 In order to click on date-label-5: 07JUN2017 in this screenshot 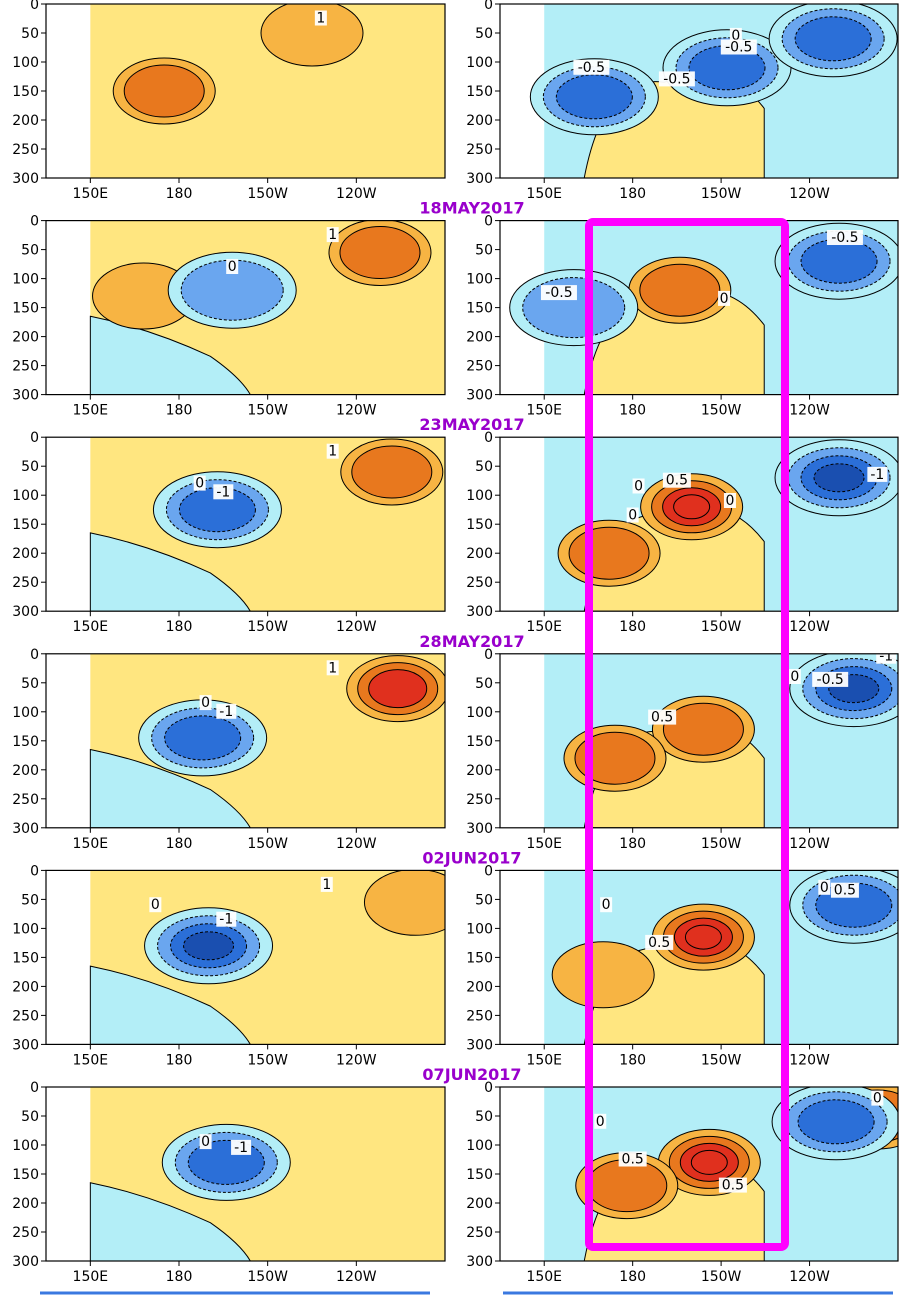, I will do `click(471, 1074)`.